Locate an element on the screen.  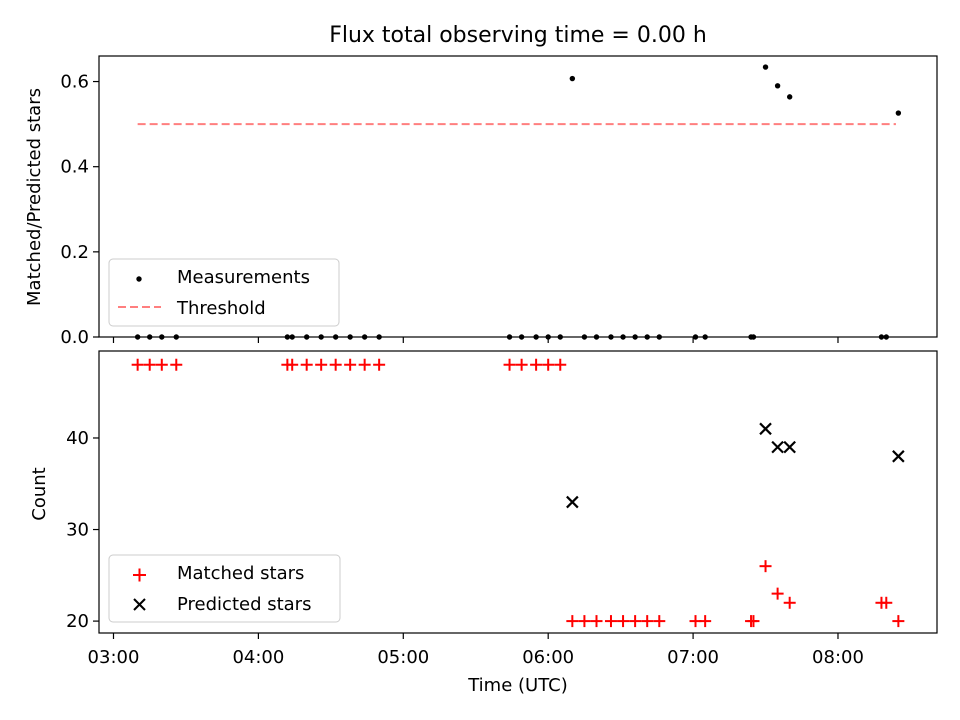
top-y-axis-label: Matched/Predicted stars is located at coordinates (34, 197).